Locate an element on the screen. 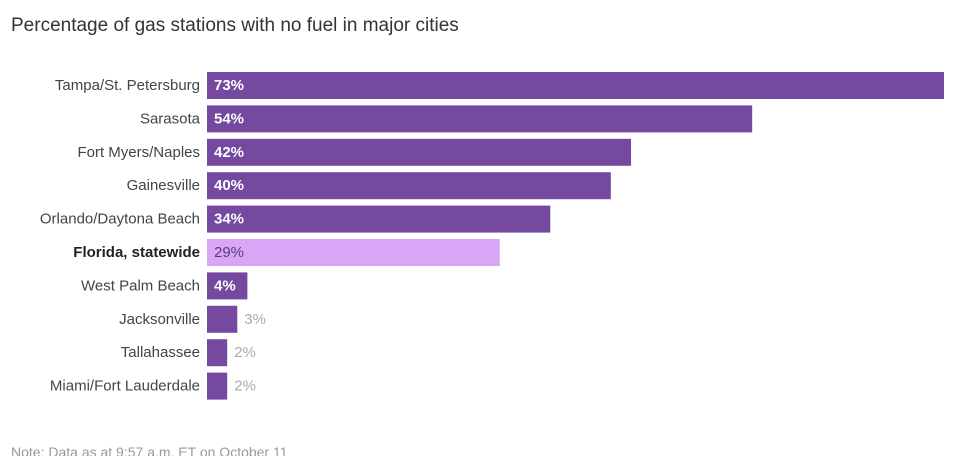 The width and height of the screenshot is (980, 456). bar-tampa-st-petersburg is located at coordinates (575, 85).